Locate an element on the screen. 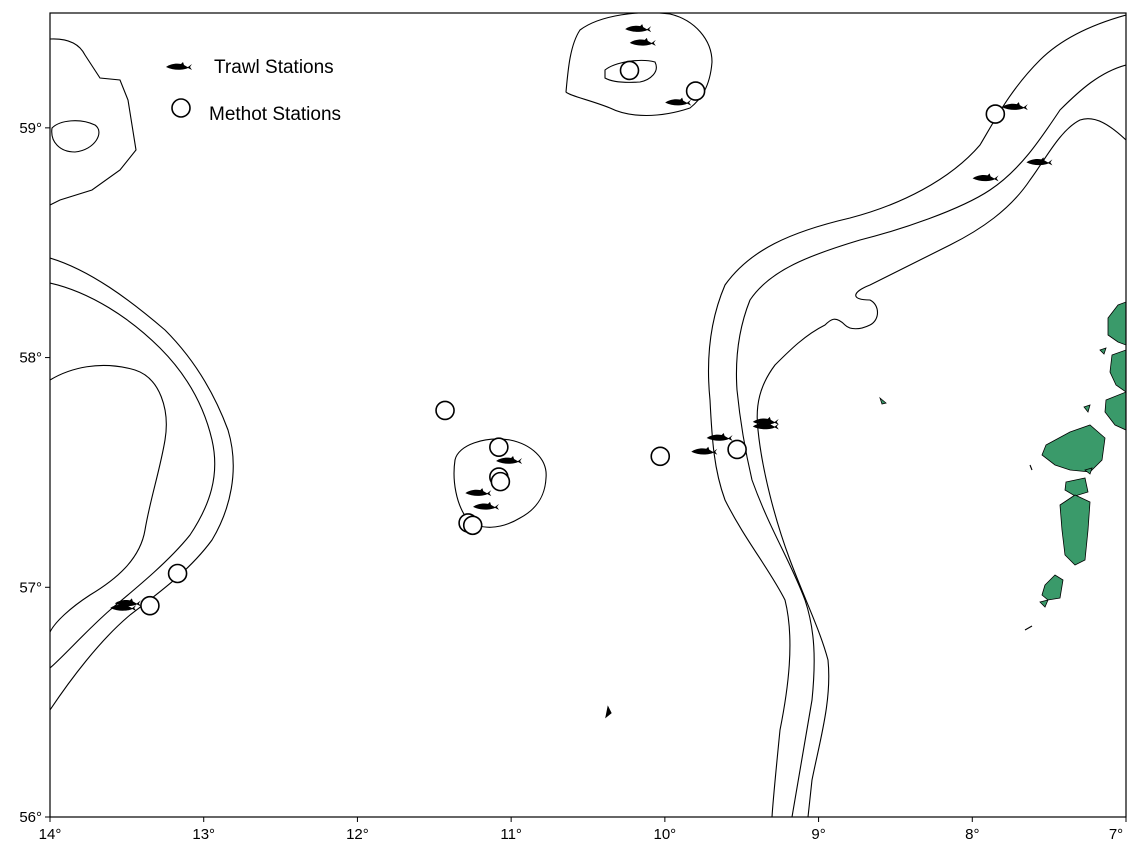  x-tick-label: 14° is located at coordinates (50, 834).